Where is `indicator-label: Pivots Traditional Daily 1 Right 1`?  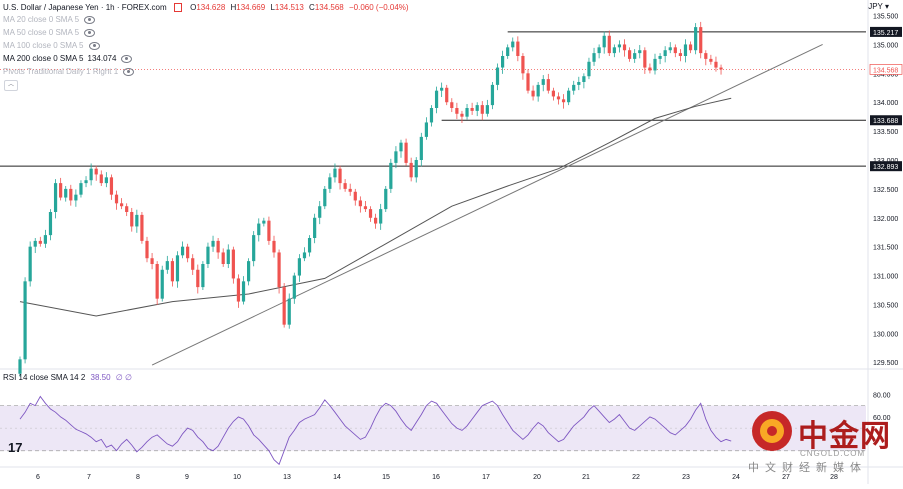
indicator-label: Pivots Traditional Daily 1 Right 1 is located at coordinates (61, 71).